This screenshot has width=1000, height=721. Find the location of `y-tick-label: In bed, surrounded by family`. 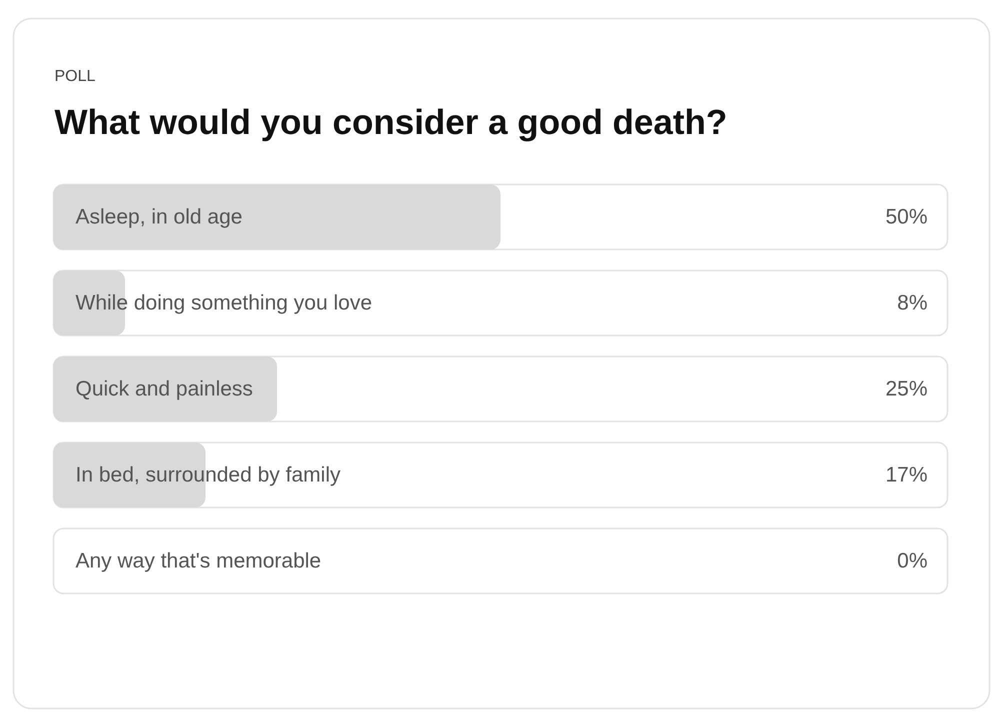

y-tick-label: In bed, surrounded by family is located at coordinates (208, 475).